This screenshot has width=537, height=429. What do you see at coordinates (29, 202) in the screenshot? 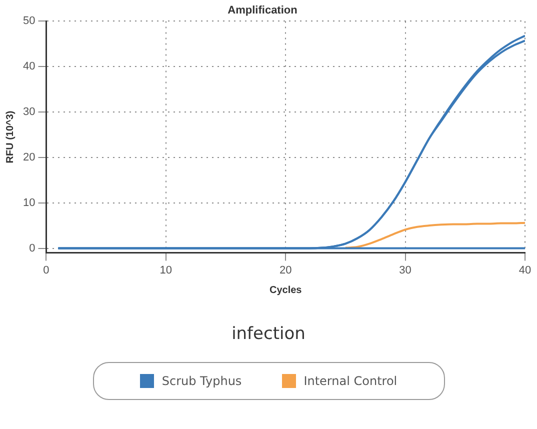
I see `y-tick-label: 10` at bounding box center [29, 202].